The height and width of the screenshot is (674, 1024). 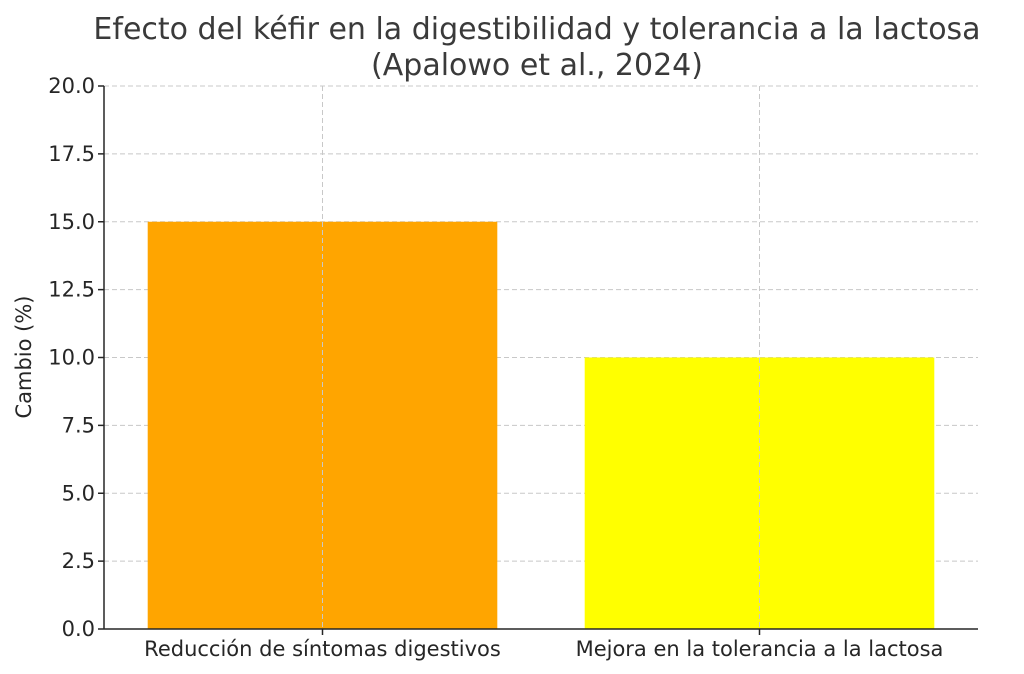 I want to click on y-ticks: 0.0 2.5 5.0 7.5 10.0 12.5 15.0 17.5 20.0, so click(x=76, y=357).